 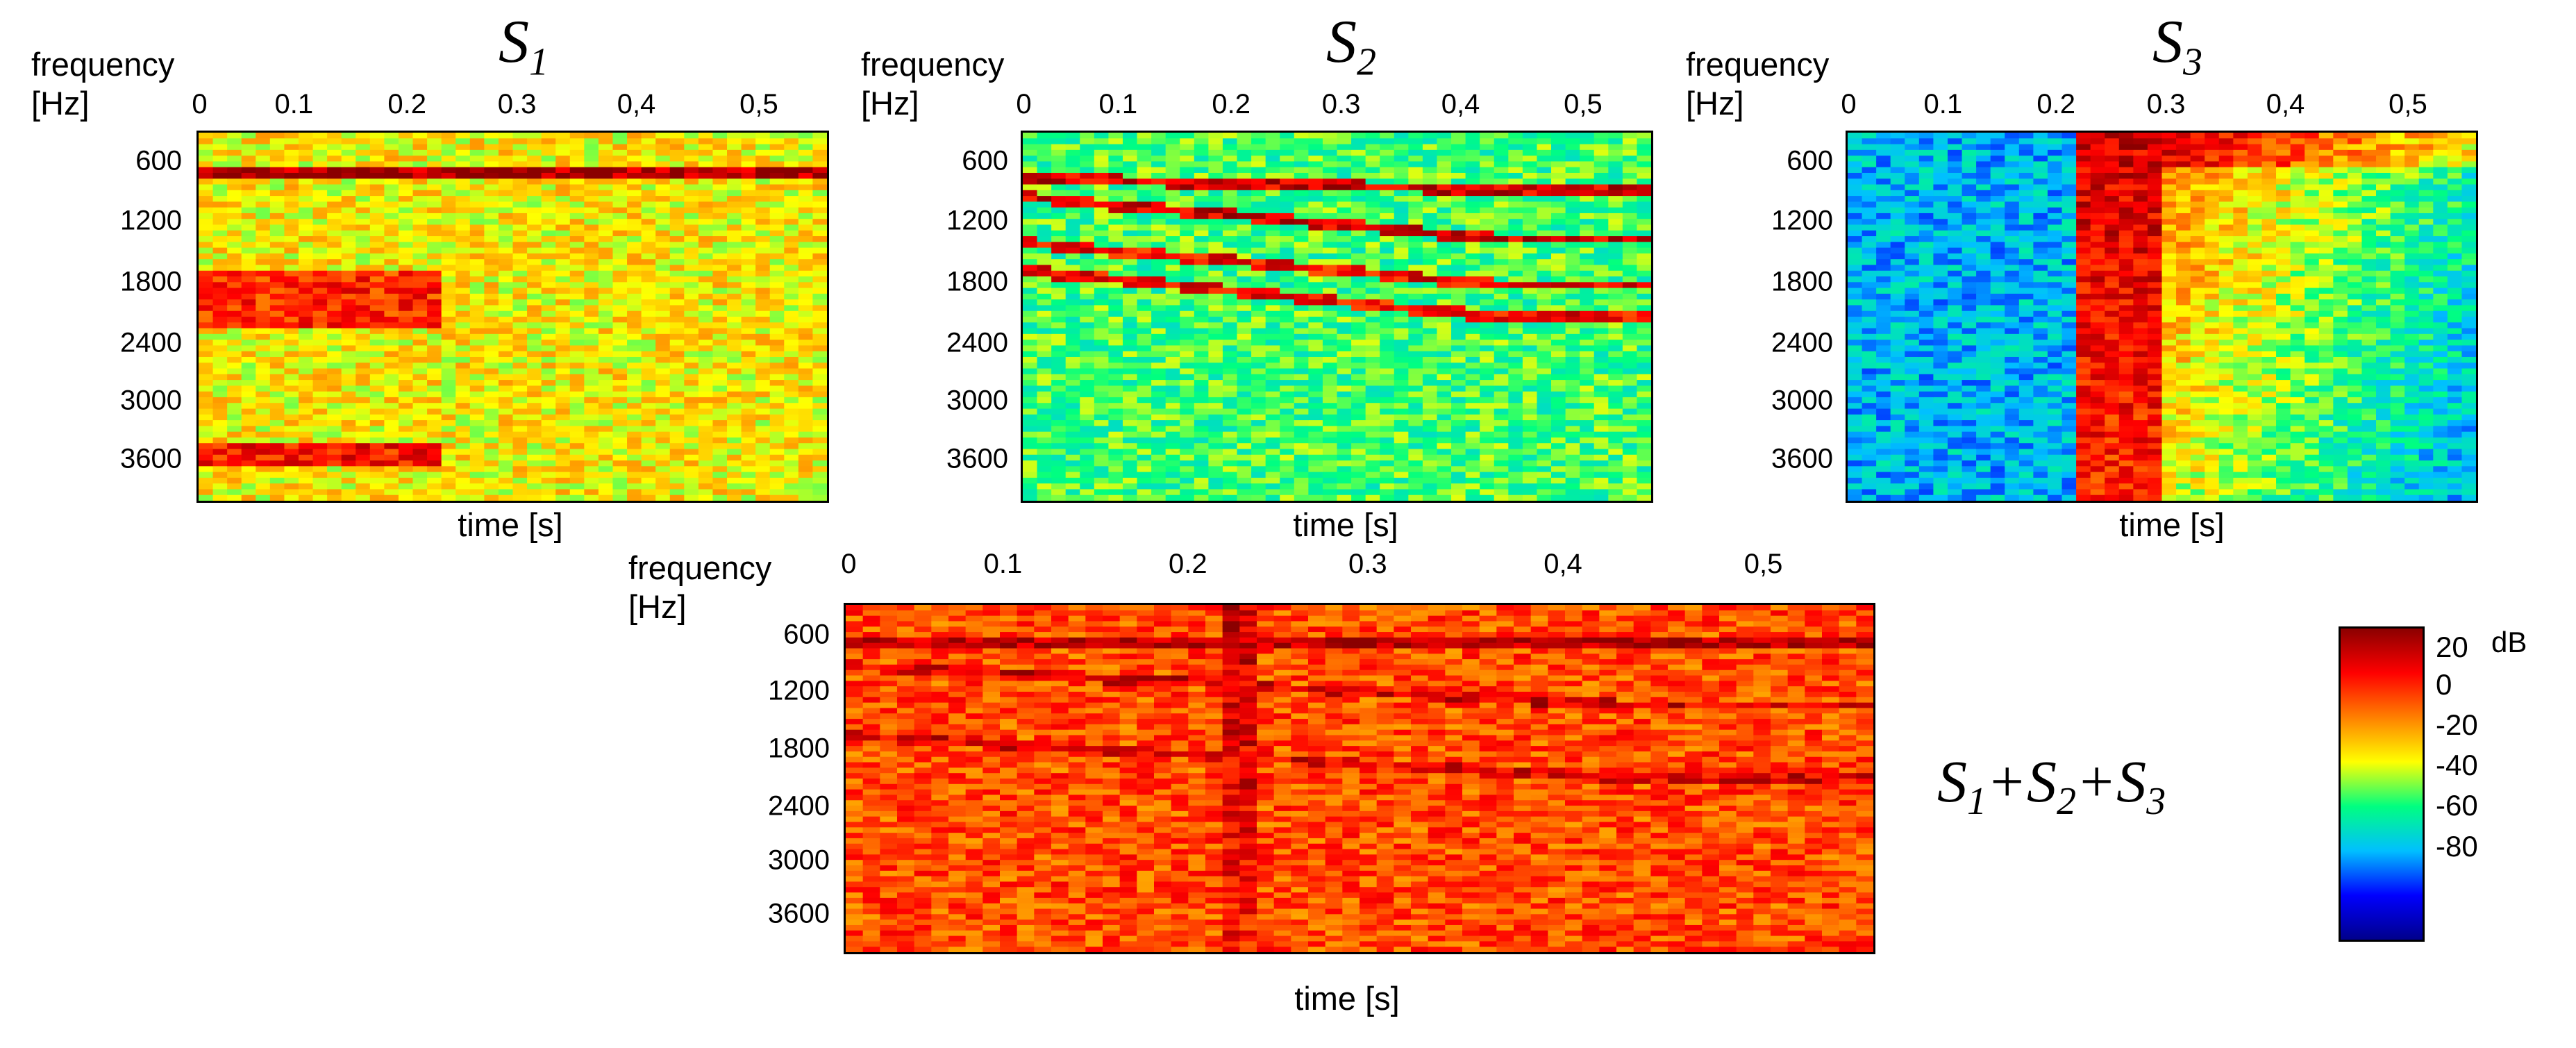 I want to click on s1-ylabel-line2: [Hz], so click(x=60, y=103).